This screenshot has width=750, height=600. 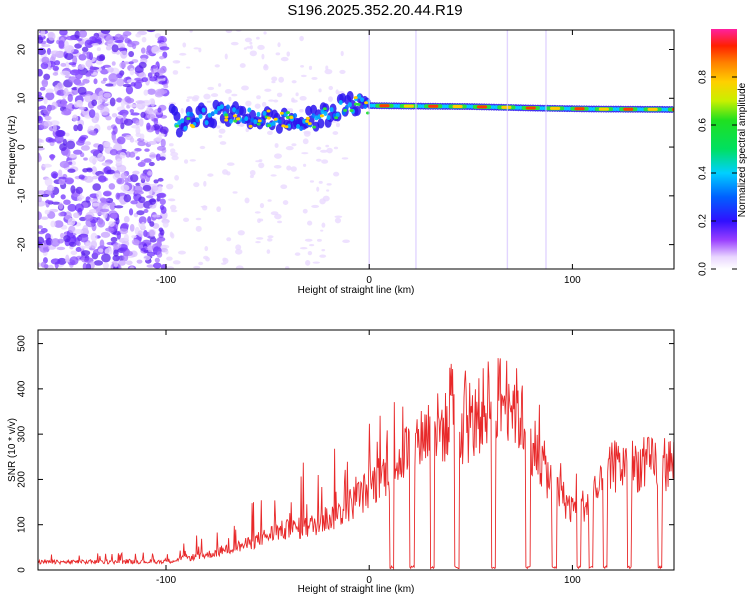 I want to click on bottom-xtick-label: 100, so click(x=572, y=580).